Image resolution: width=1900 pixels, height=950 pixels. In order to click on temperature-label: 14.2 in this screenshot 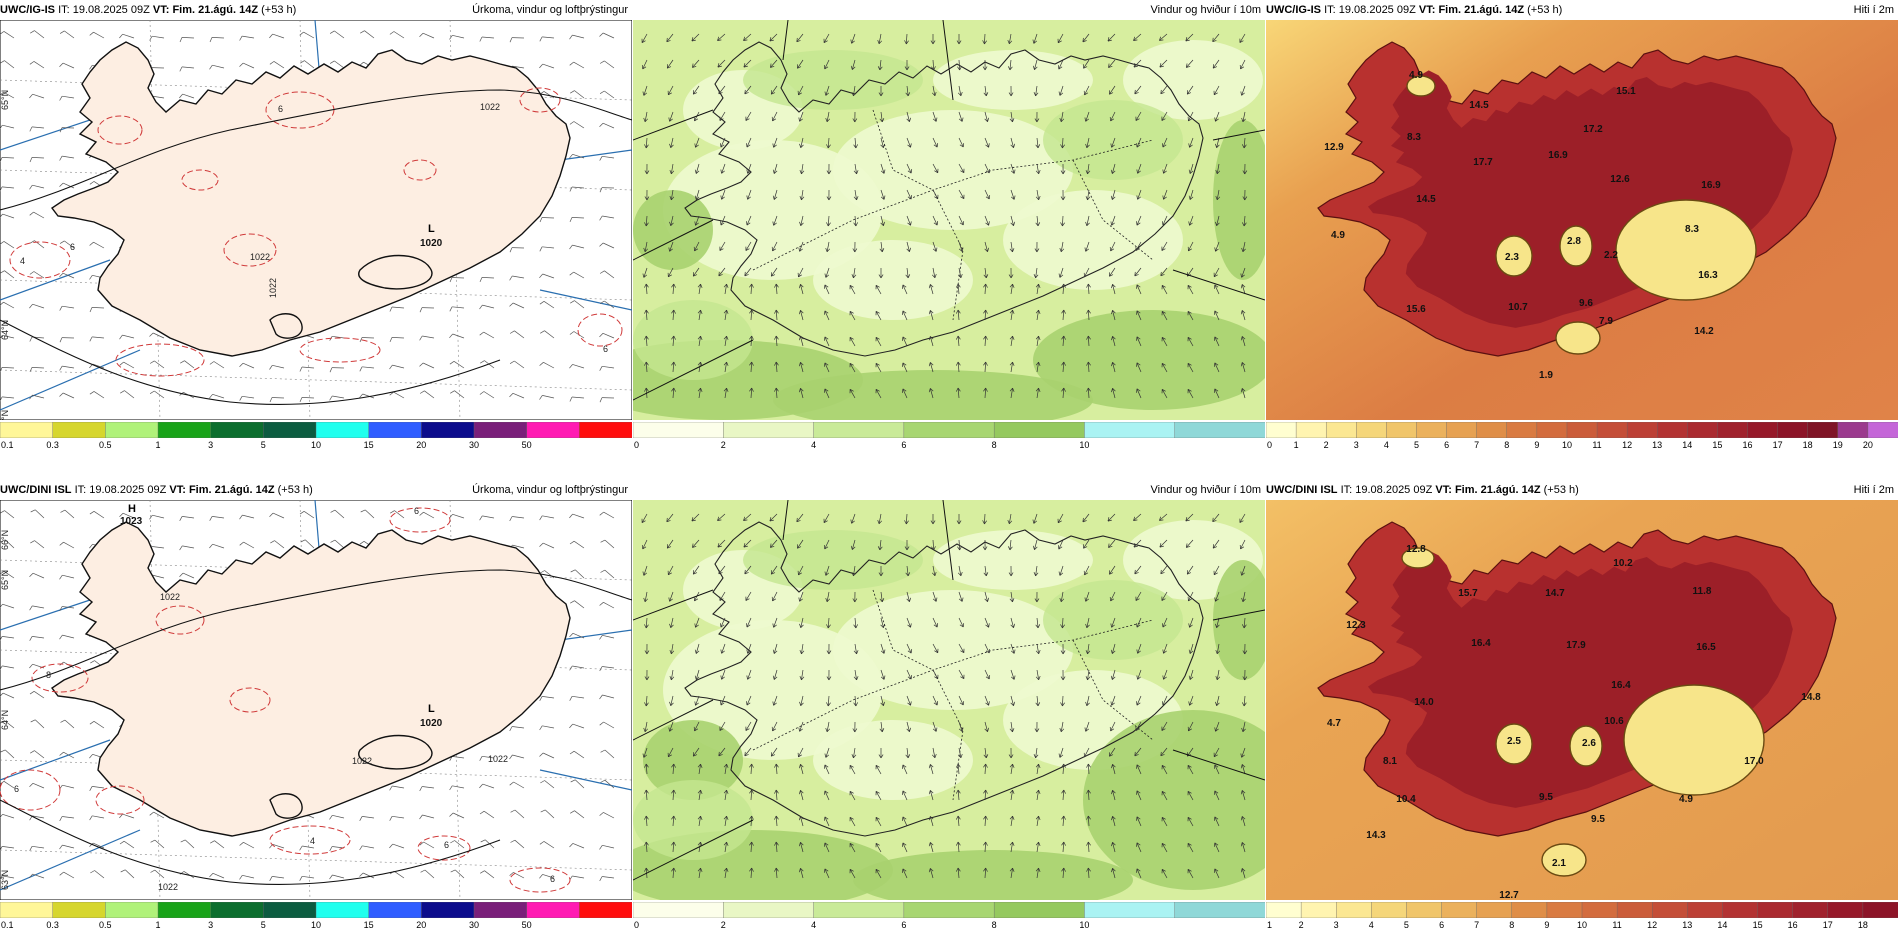, I will do `click(1704, 331)`.